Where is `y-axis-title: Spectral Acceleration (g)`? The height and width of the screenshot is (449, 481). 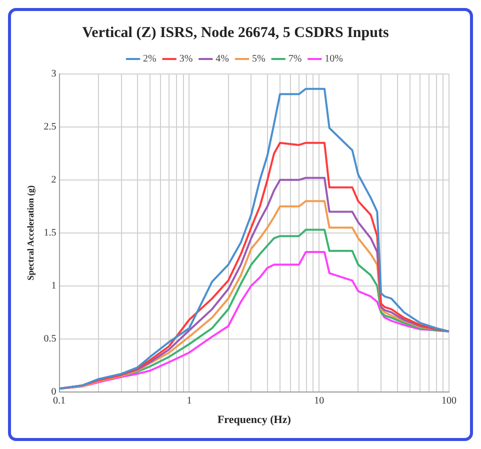 y-axis-title: Spectral Acceleration (g) is located at coordinates (31, 232).